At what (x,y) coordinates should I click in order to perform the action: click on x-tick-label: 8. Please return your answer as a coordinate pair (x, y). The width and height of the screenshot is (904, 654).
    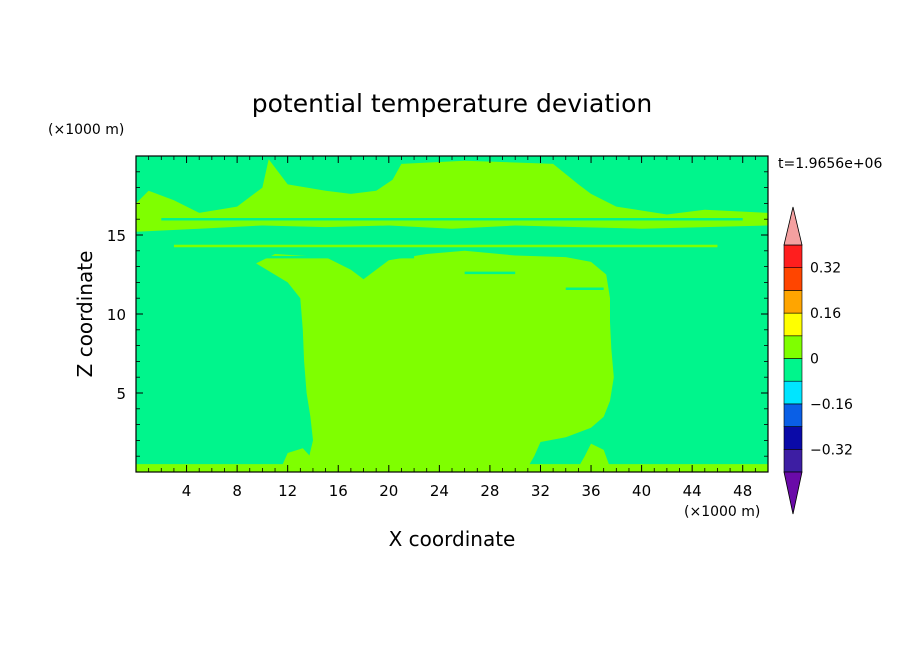
    Looking at the image, I should click on (237, 491).